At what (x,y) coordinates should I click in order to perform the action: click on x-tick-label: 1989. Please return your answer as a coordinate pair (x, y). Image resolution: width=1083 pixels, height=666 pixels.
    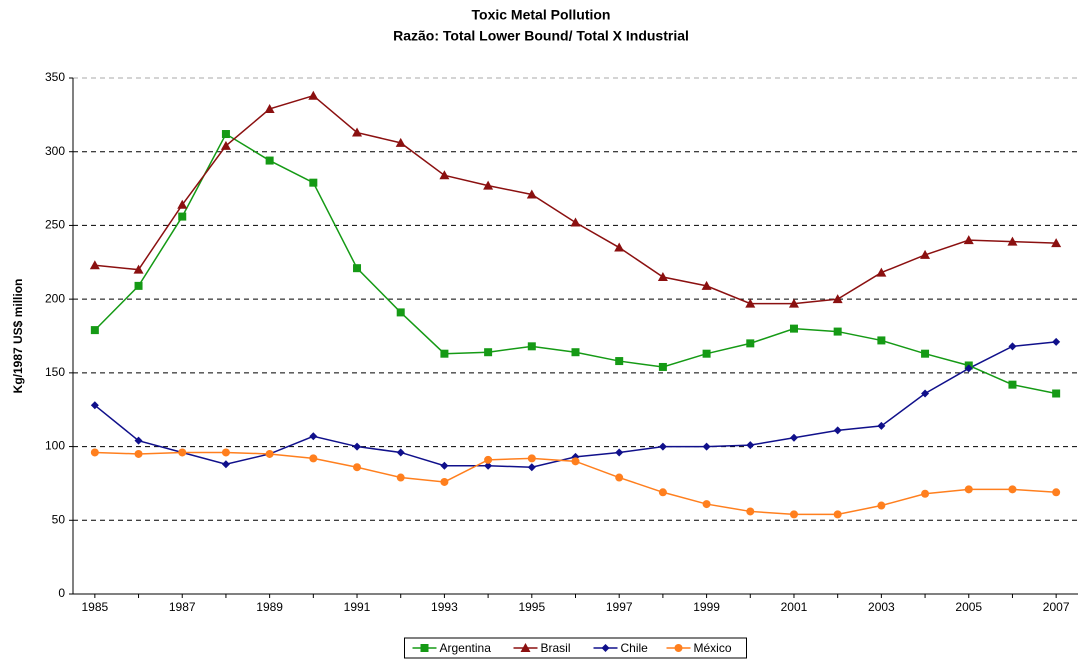
    Looking at the image, I should click on (269, 607).